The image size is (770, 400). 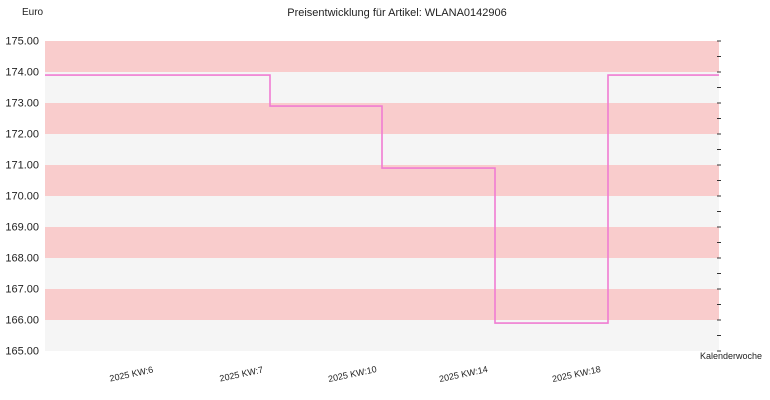 I want to click on x-tick-label: 2025 KW:7, so click(x=241, y=374).